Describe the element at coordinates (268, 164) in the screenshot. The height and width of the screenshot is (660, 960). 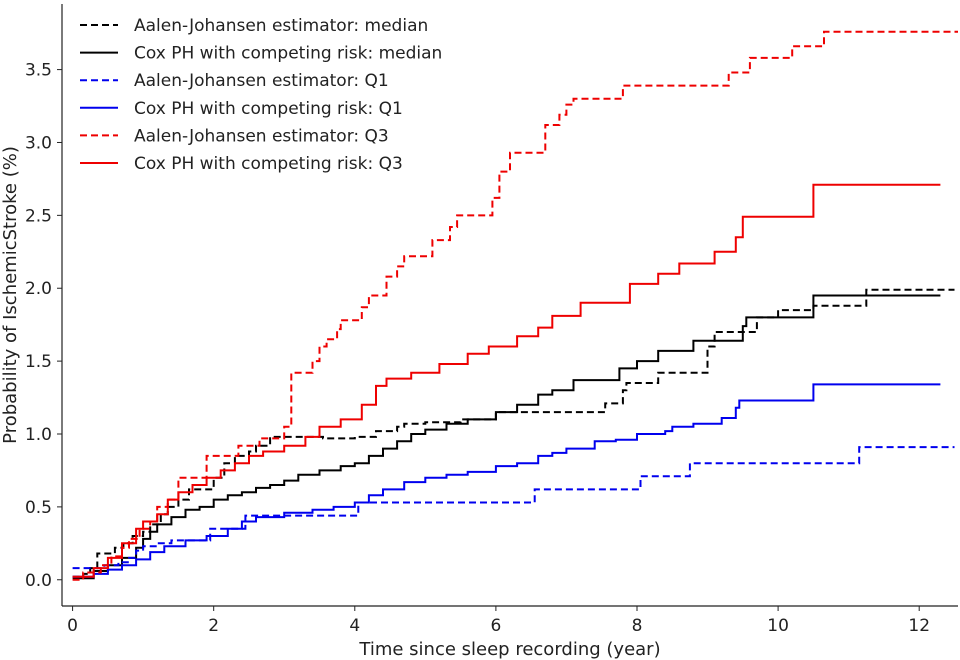
I see `legend-label: Cox PH with competing risk: Q3` at that location.